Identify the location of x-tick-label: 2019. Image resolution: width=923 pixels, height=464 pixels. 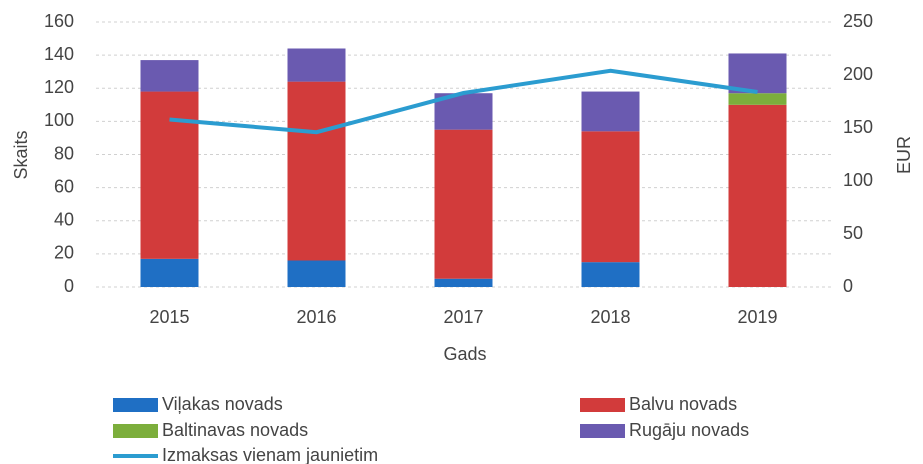
(757, 317).